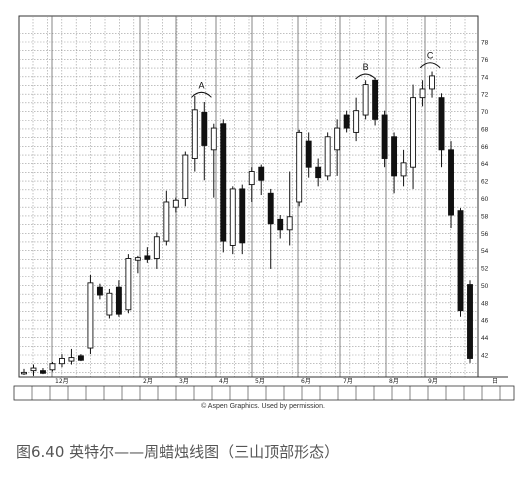 This screenshot has height=483, width=526. What do you see at coordinates (485, 147) in the screenshot?
I see `y-tick-label: 66` at bounding box center [485, 147].